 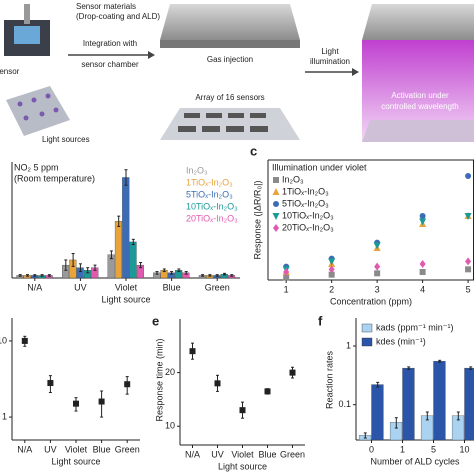 What do you see at coordinates (223, 122) in the screenshot?
I see `array-cells` at bounding box center [223, 122].